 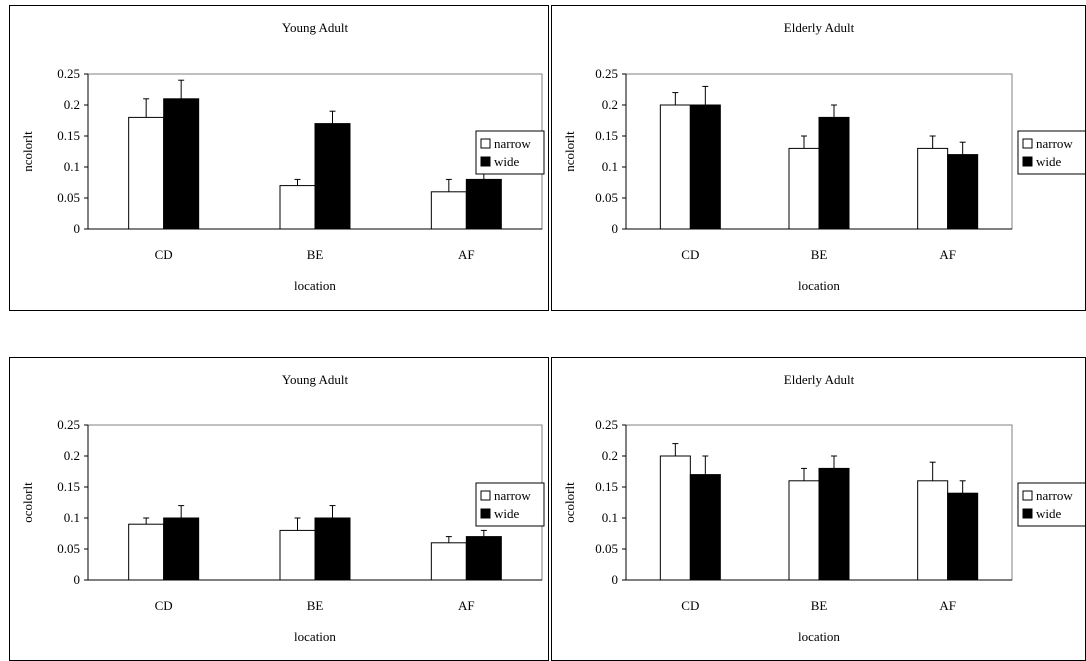 I want to click on chart-title: Elderly Adult, so click(x=819, y=379).